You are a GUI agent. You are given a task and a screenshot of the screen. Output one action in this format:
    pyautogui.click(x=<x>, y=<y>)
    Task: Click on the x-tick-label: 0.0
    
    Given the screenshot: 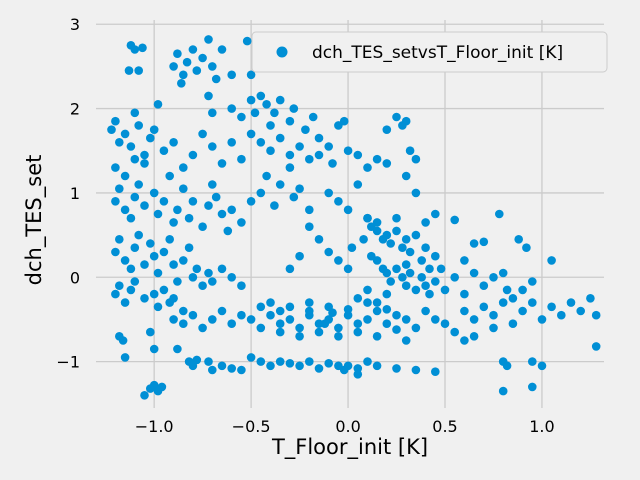 What is the action you would take?
    pyautogui.click(x=347, y=426)
    